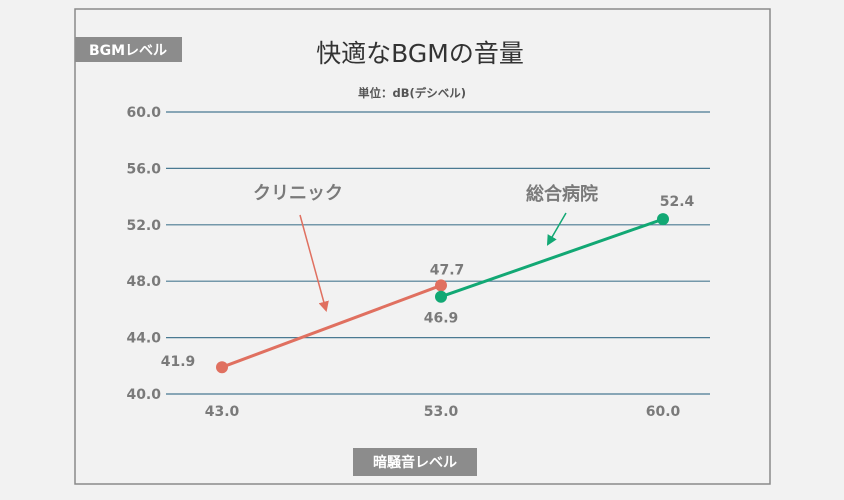 The image size is (844, 500). What do you see at coordinates (143, 282) in the screenshot?
I see `y-tick-label: 48.0` at bounding box center [143, 282].